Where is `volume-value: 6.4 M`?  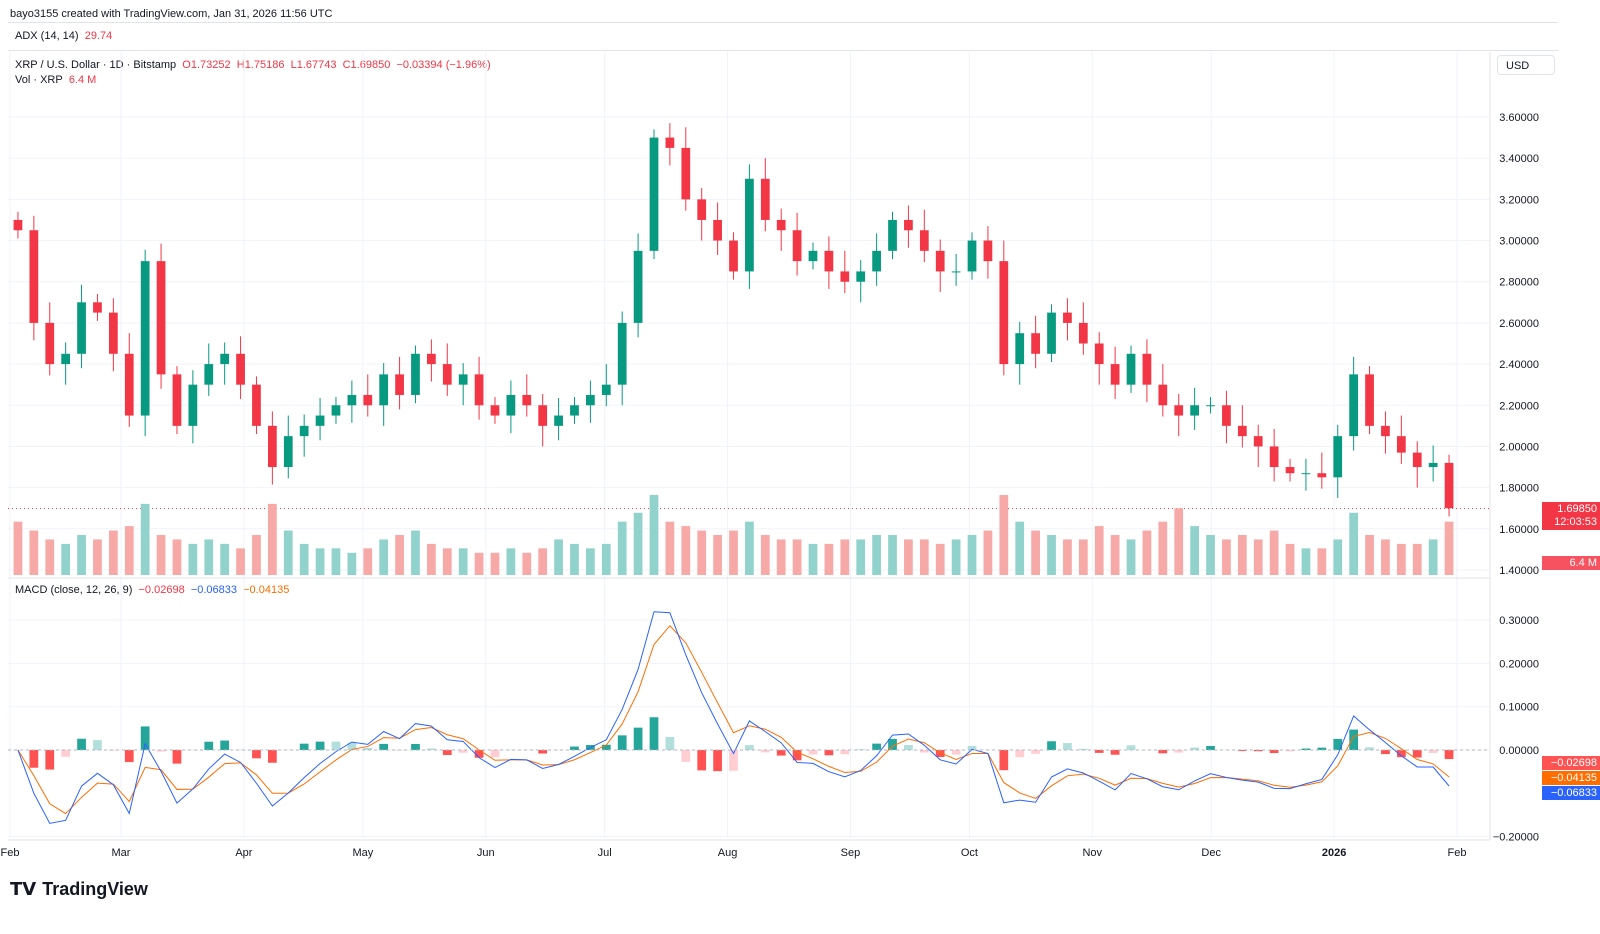 volume-value: 6.4 M is located at coordinates (82, 80).